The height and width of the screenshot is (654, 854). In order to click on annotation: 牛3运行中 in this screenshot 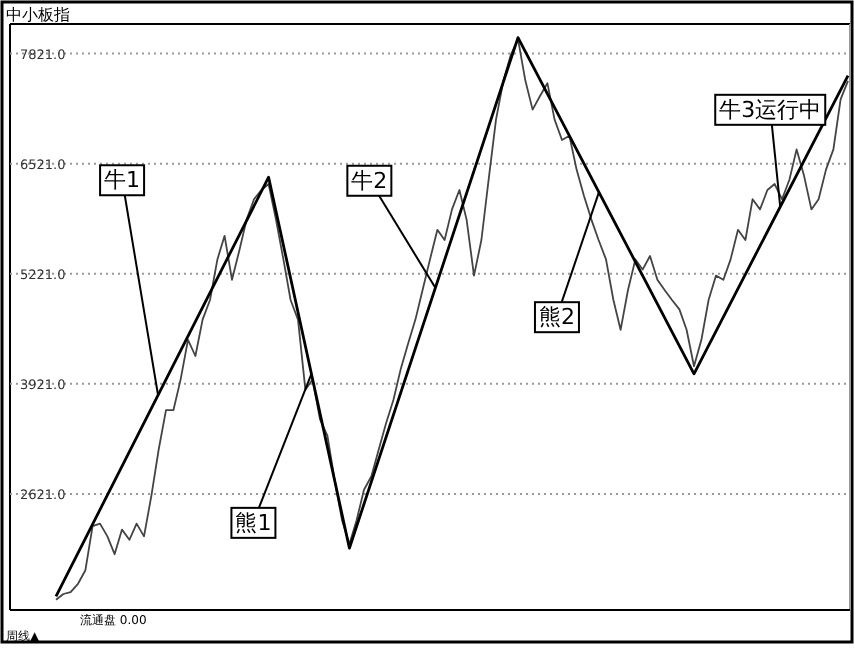, I will do `click(770, 109)`.